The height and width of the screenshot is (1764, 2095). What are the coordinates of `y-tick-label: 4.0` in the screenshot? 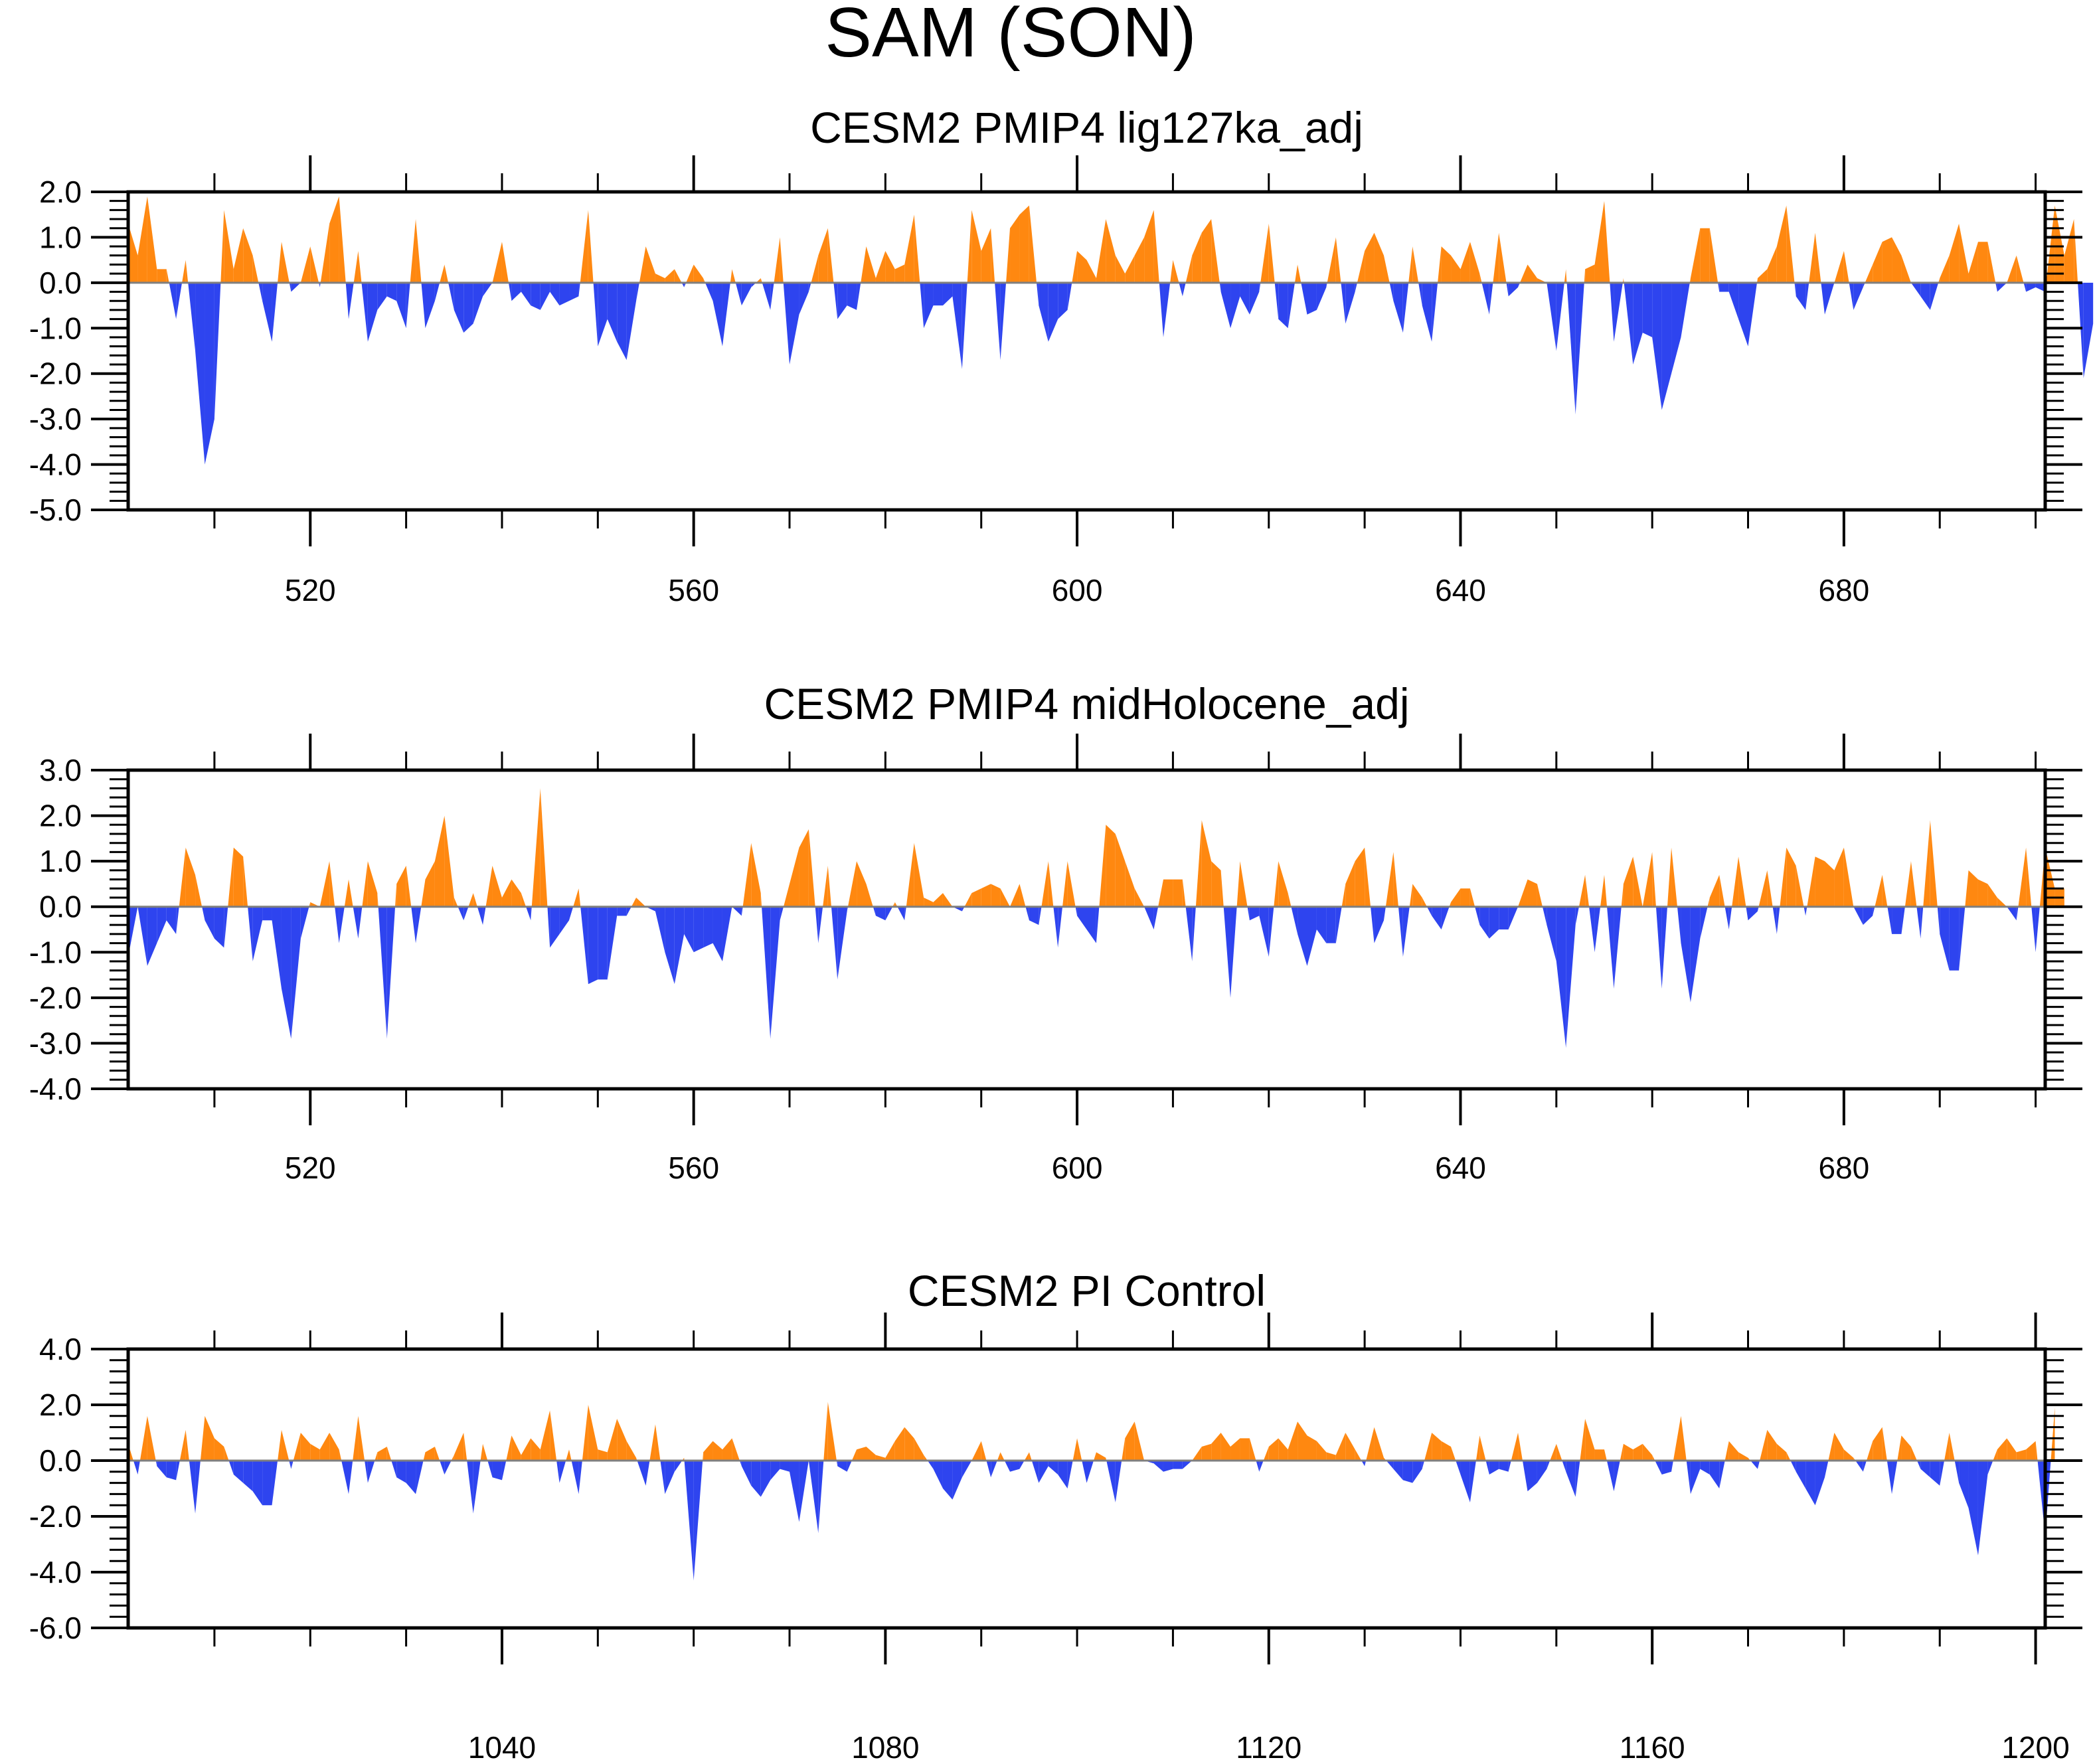 It's located at (60, 1349).